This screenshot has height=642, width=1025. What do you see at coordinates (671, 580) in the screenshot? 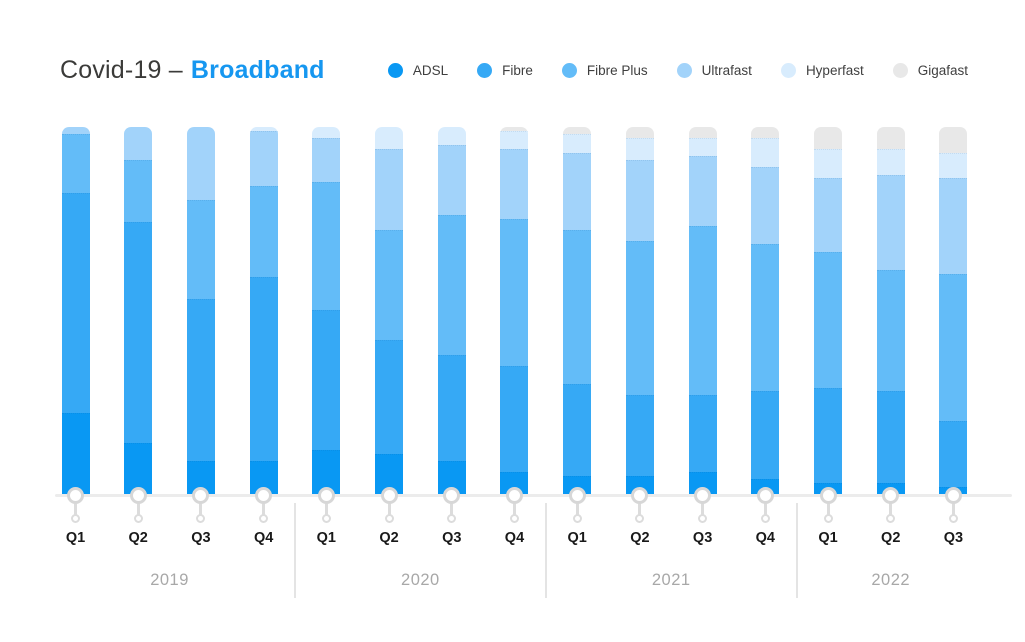
I see `year-label-2021: 2021` at bounding box center [671, 580].